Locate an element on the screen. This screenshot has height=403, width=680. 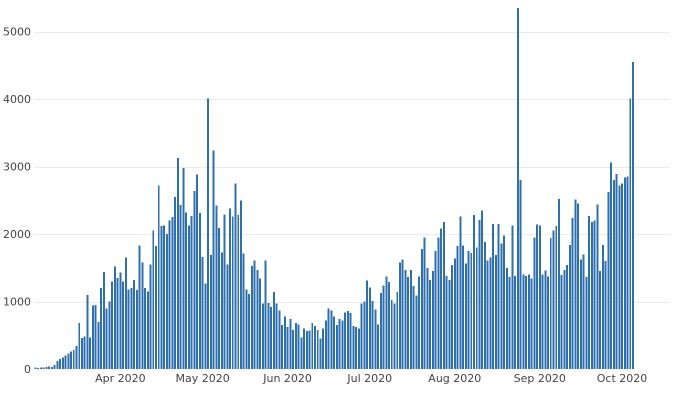
x-tick-label: Jul 2020 is located at coordinates (369, 378).